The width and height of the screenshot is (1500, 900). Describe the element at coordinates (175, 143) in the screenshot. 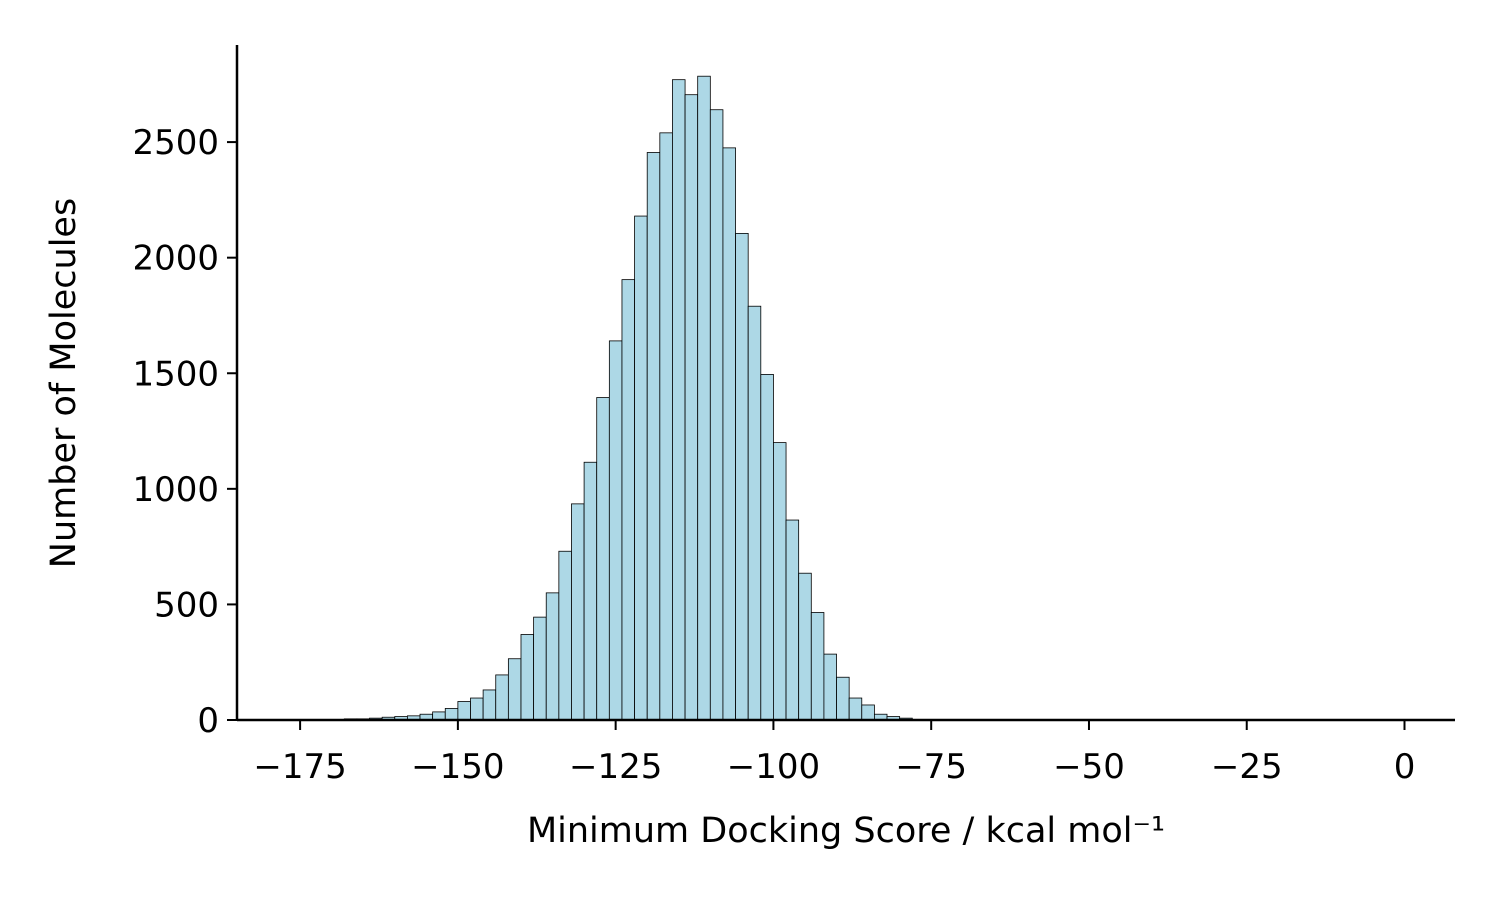

I see `y-tick-label: 2500` at that location.